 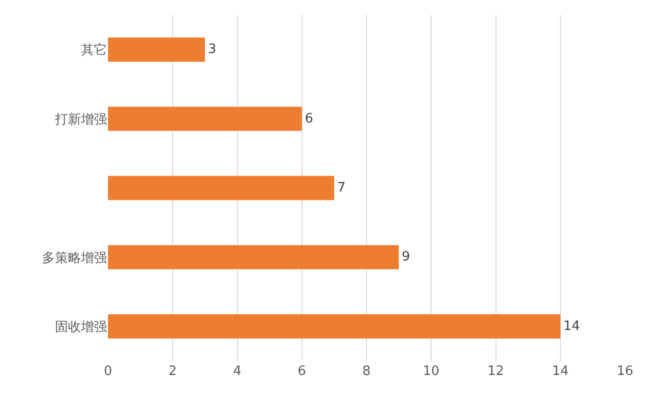 What do you see at coordinates (341, 188) in the screenshot?
I see `data-label: 7` at bounding box center [341, 188].